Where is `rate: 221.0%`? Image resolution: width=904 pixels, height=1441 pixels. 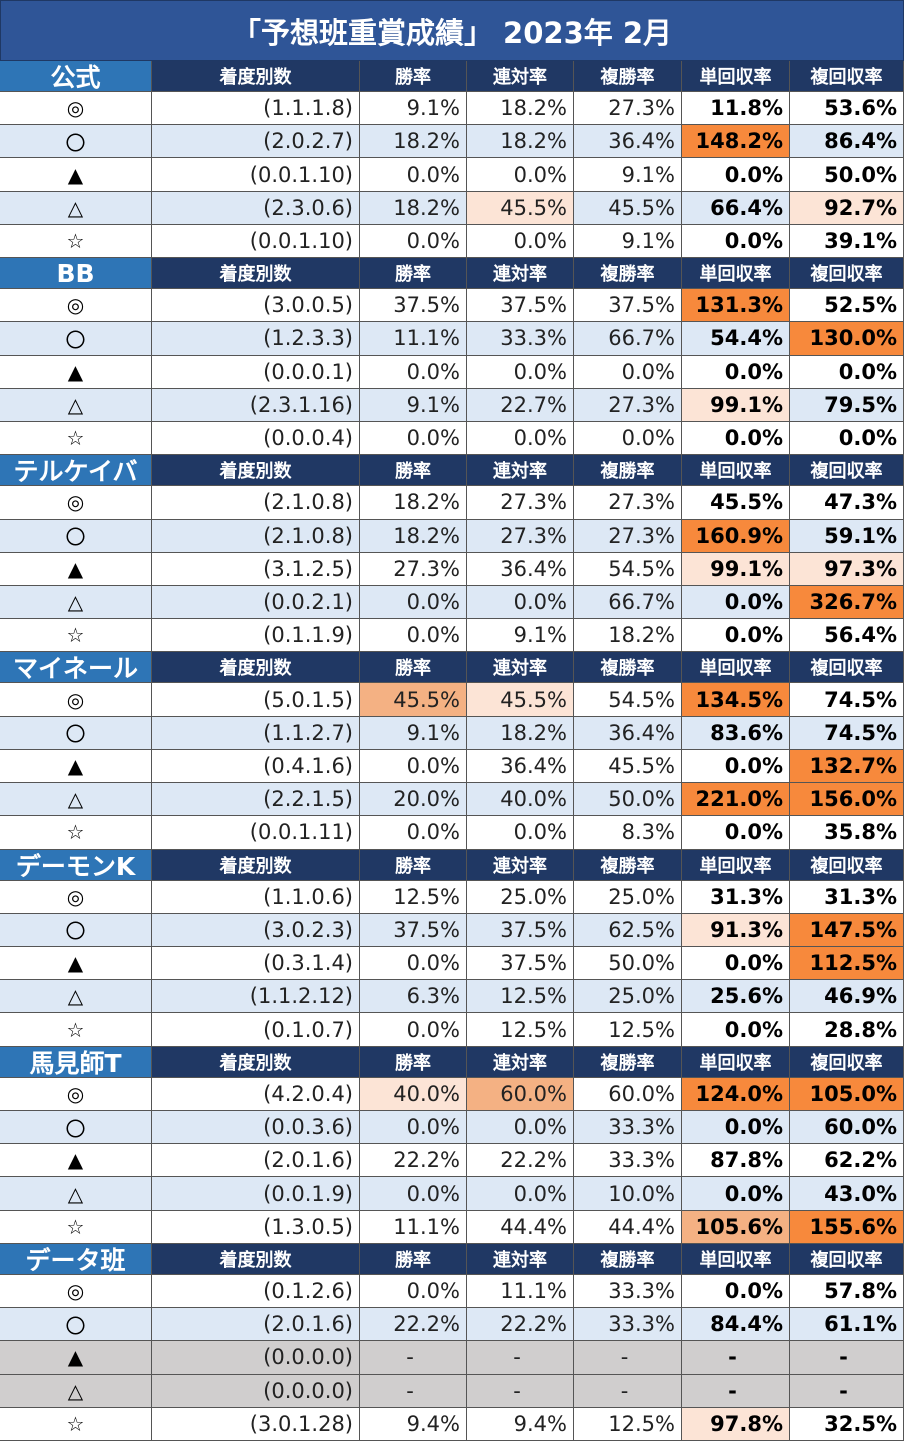
rate: 221.0% is located at coordinates (736, 800).